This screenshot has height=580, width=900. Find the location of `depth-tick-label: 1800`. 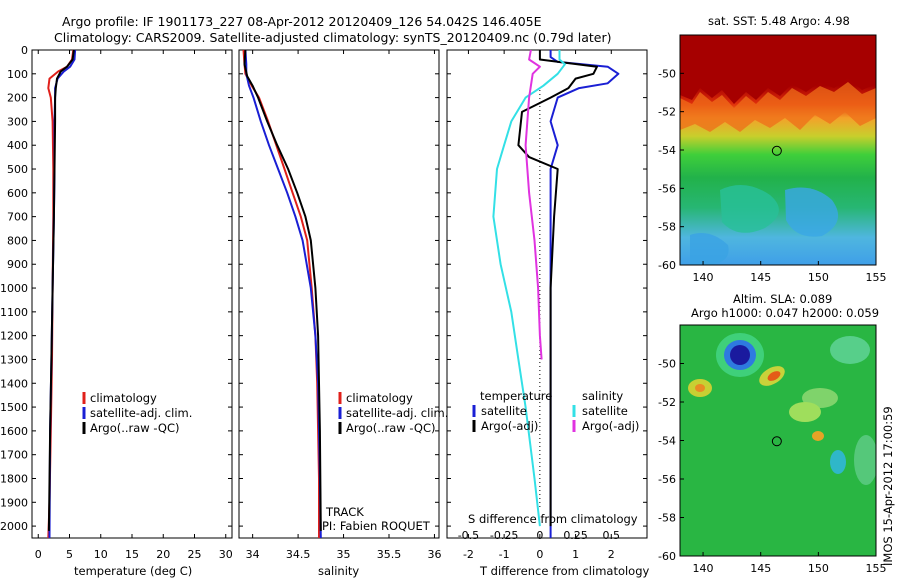

depth-tick-label: 1800 is located at coordinates (14, 478).